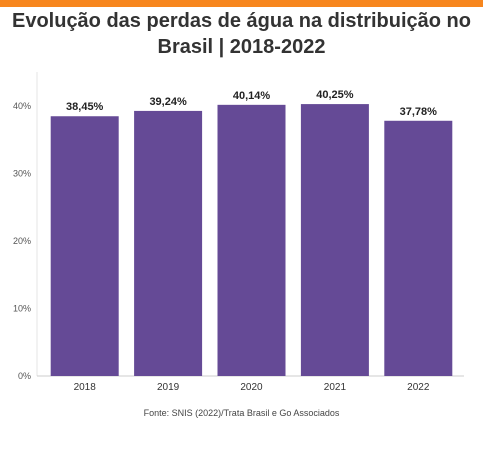 The width and height of the screenshot is (483, 449). What do you see at coordinates (22, 173) in the screenshot?
I see `y-tick-label: 30%` at bounding box center [22, 173].